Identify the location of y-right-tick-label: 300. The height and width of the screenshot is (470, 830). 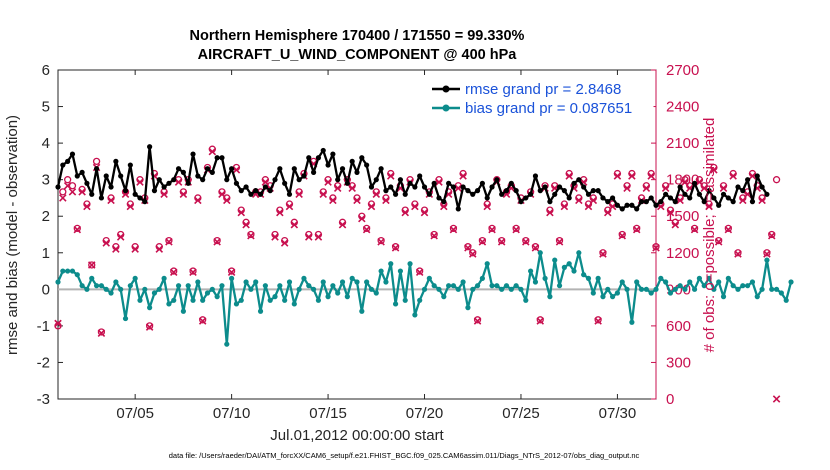
(678, 362).